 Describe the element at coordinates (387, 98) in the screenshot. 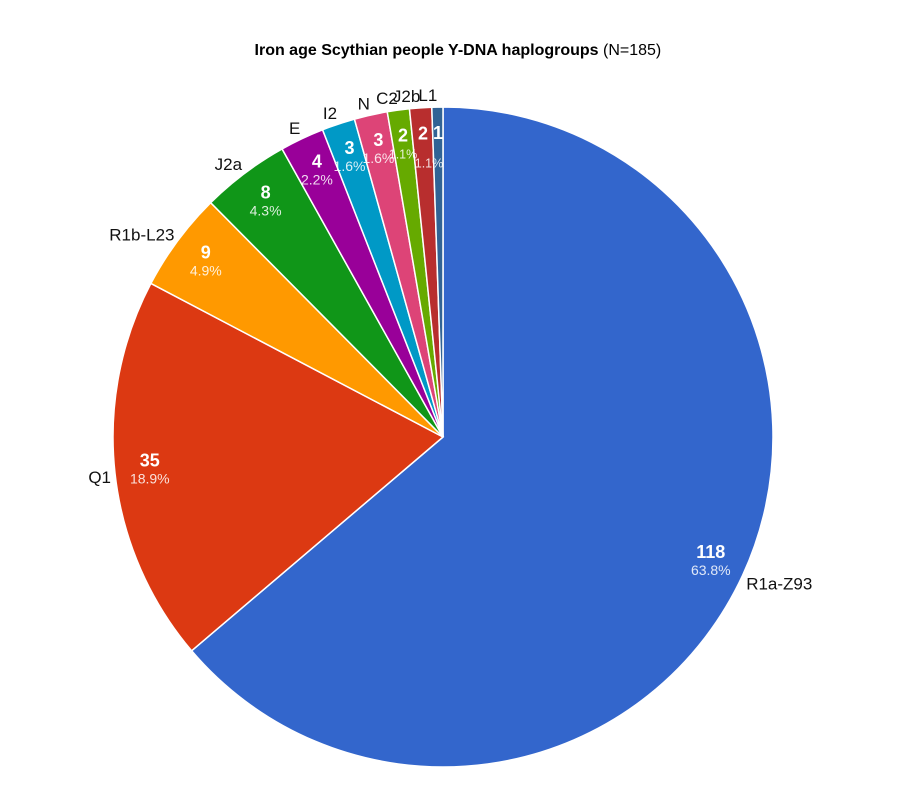

I see `slice-category-label: C2` at that location.